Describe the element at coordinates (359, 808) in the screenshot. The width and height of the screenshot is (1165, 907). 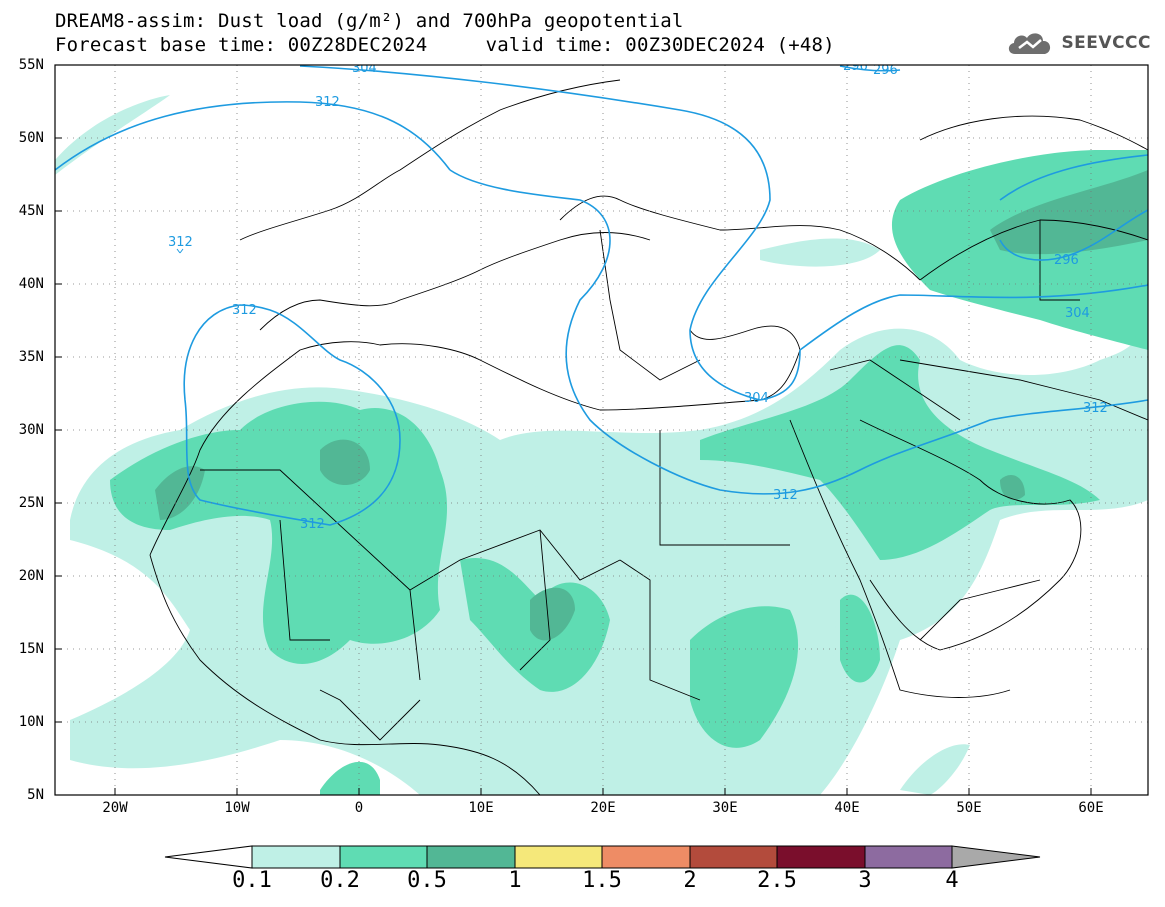
I see `lon-label: 0` at that location.